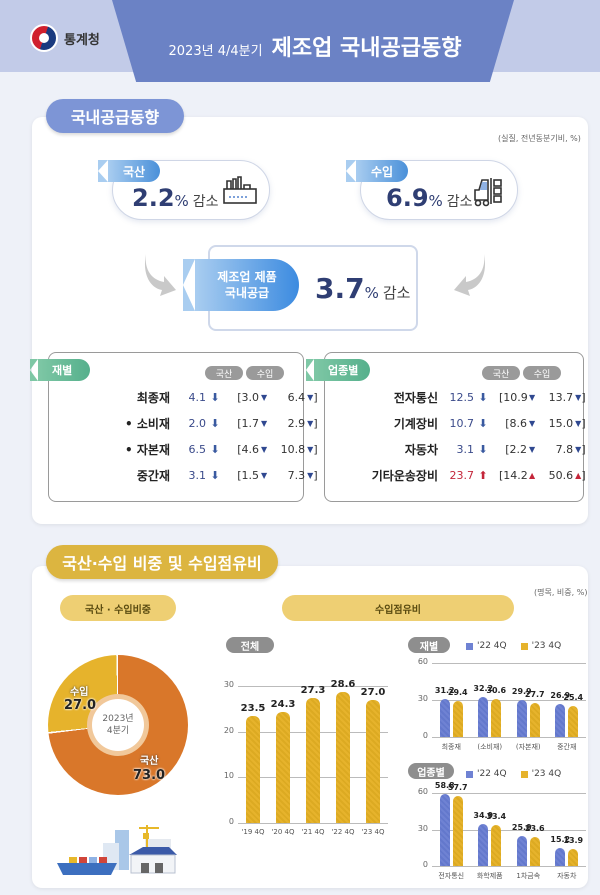  I want to click on row-label: 기타운송장비, so click(404, 475).